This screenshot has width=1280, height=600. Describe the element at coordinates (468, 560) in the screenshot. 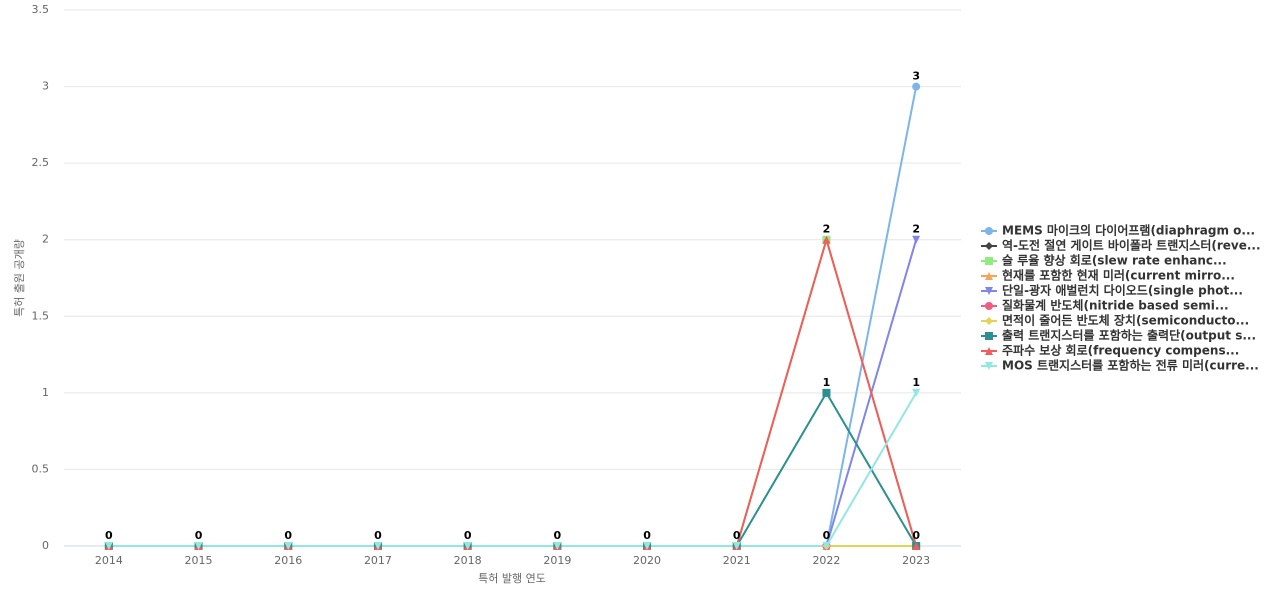

I see `x-tick-label: 2018` at that location.